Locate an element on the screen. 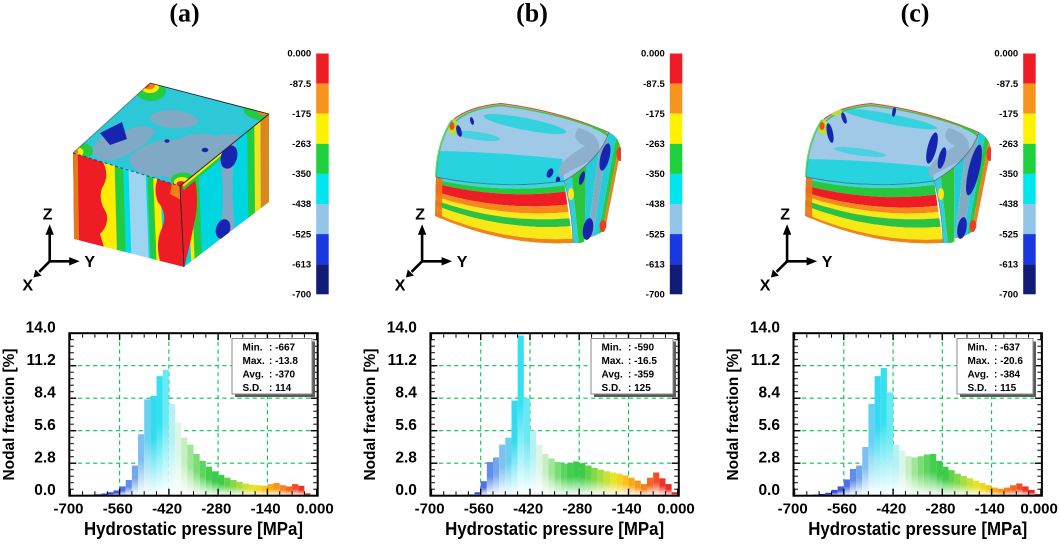  svg-text:: -359: : -359 is located at coordinates (641, 375).